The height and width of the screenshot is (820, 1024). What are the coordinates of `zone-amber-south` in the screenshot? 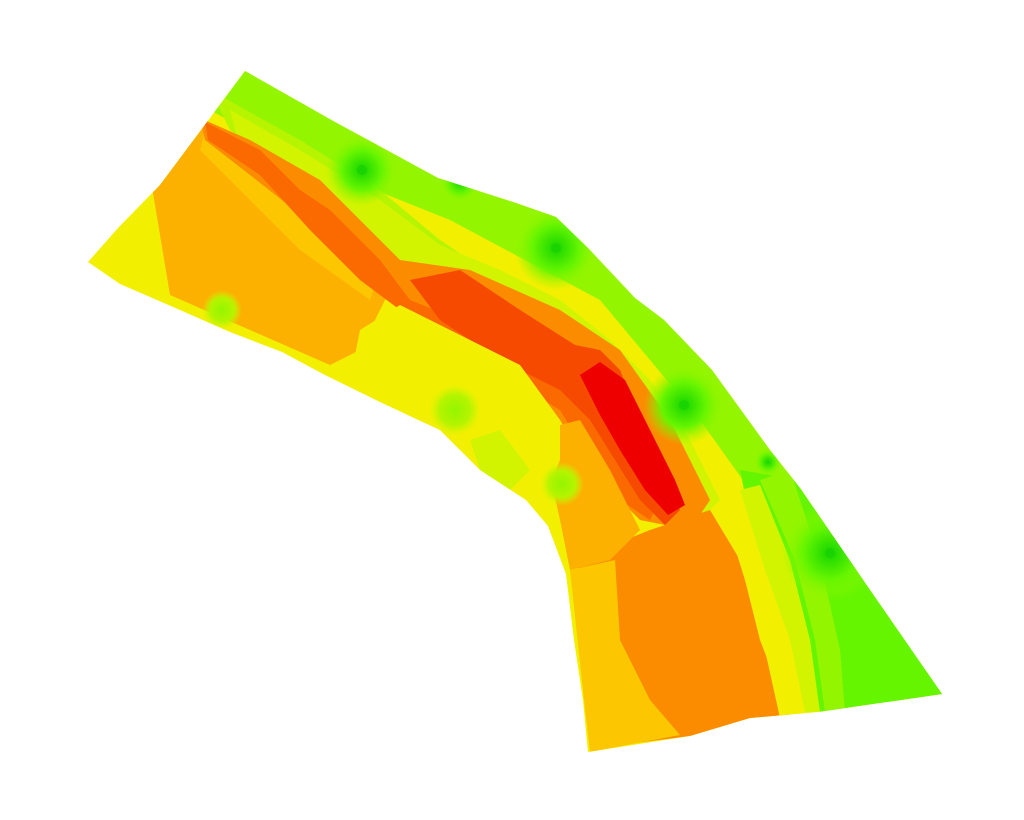 It's located at (625, 656).